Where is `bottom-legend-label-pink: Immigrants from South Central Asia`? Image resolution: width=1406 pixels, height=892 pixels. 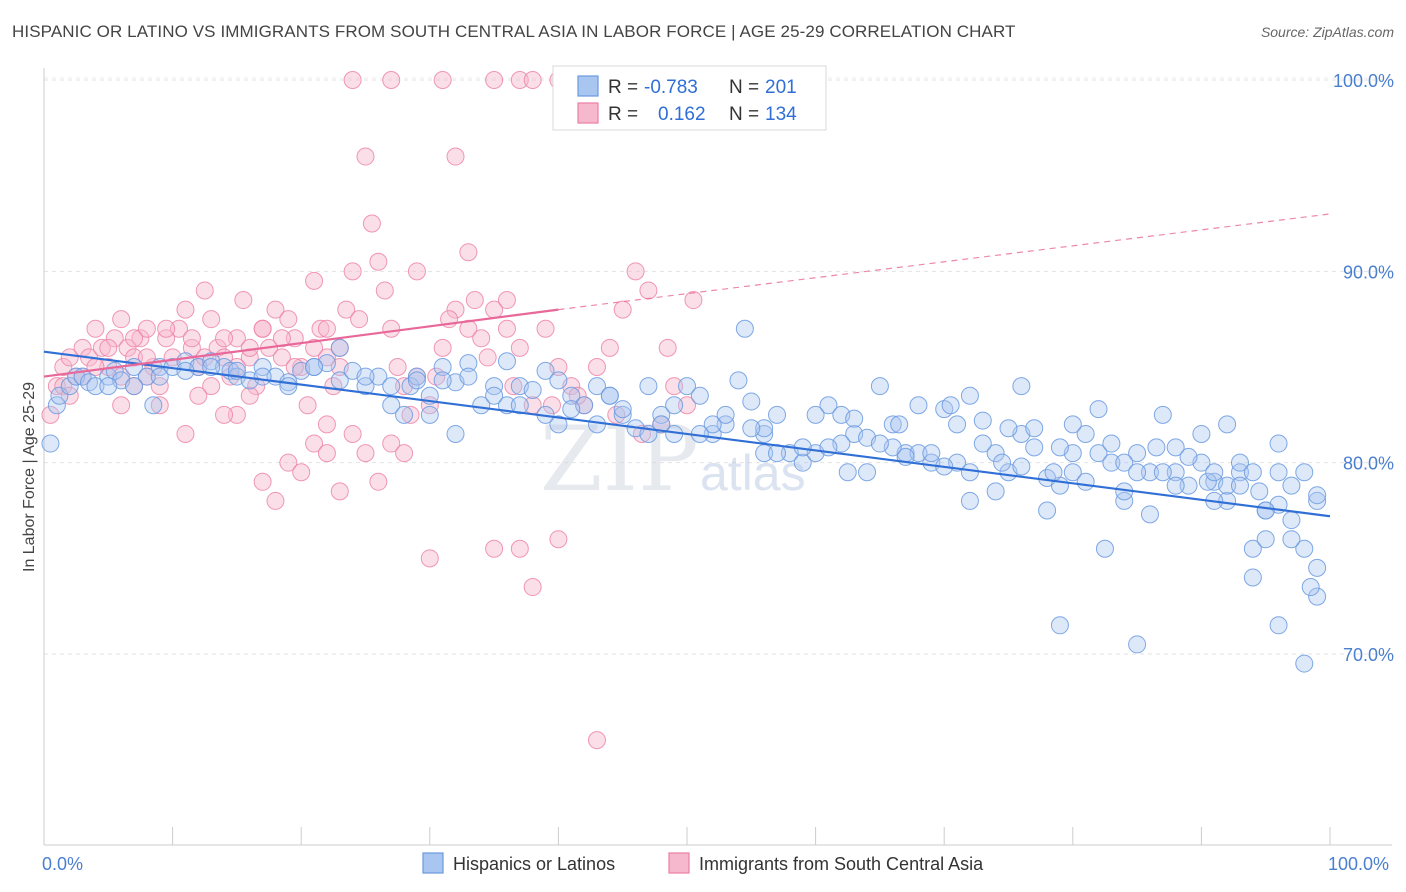 bottom-legend-label-pink: Immigrants from South Central Asia is located at coordinates (841, 864).